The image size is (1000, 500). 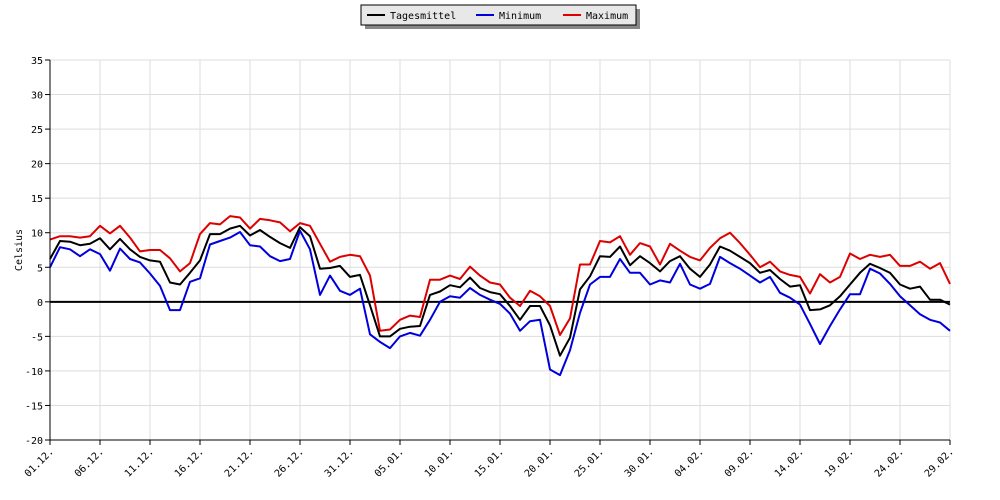 What do you see at coordinates (37, 165) in the screenshot?
I see `y-tick-label: 20` at bounding box center [37, 165].